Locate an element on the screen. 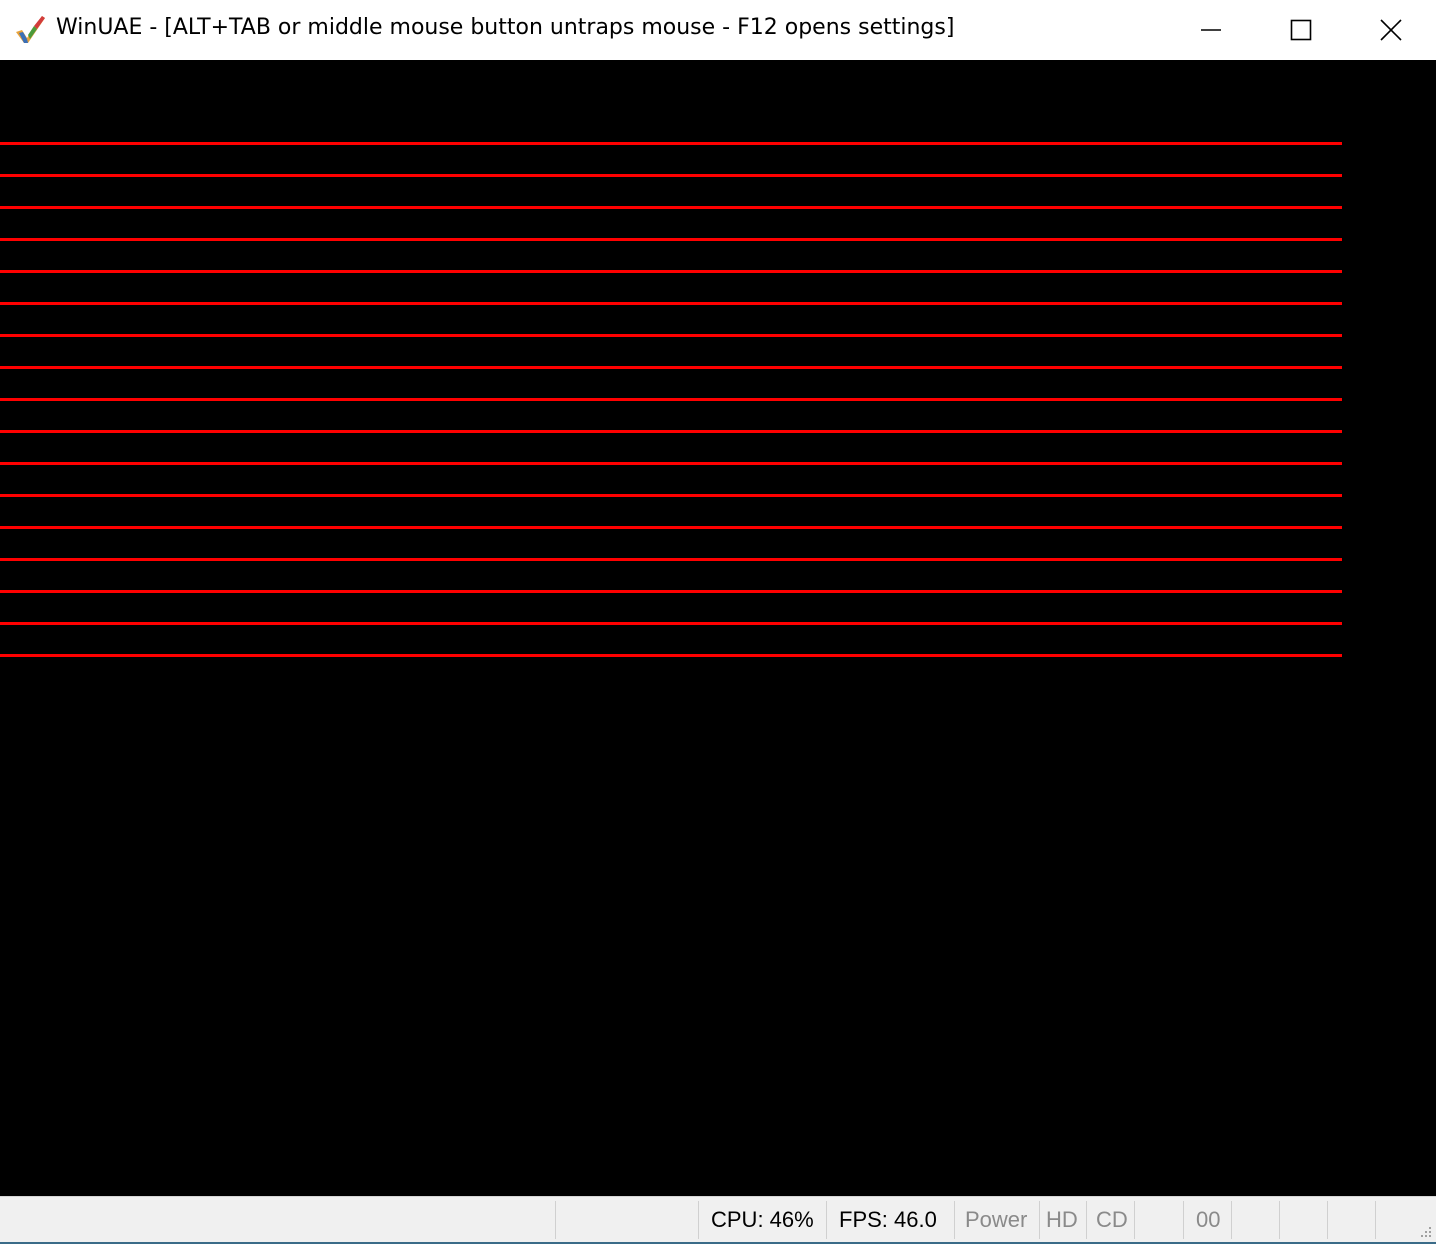 The image size is (1436, 1244). close-icon is located at coordinates (1391, 30).